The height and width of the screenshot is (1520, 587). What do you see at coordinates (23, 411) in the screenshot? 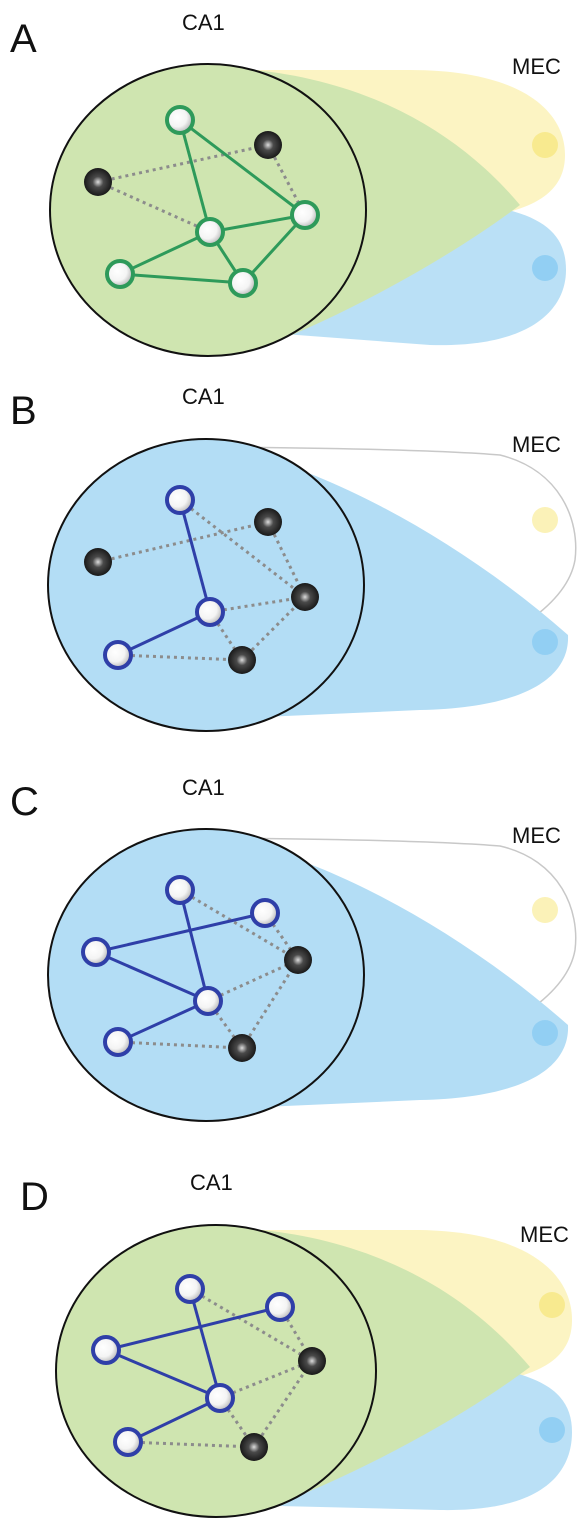
I see `panel-letter: B` at bounding box center [23, 411].